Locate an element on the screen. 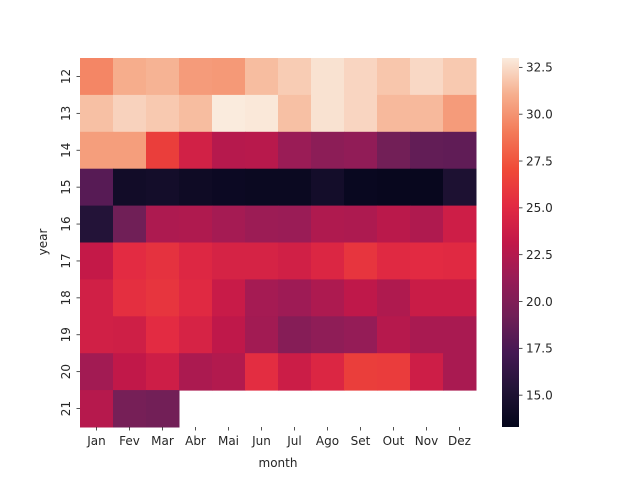 The width and height of the screenshot is (640, 484). x-tick-label: Nov is located at coordinates (426, 441).